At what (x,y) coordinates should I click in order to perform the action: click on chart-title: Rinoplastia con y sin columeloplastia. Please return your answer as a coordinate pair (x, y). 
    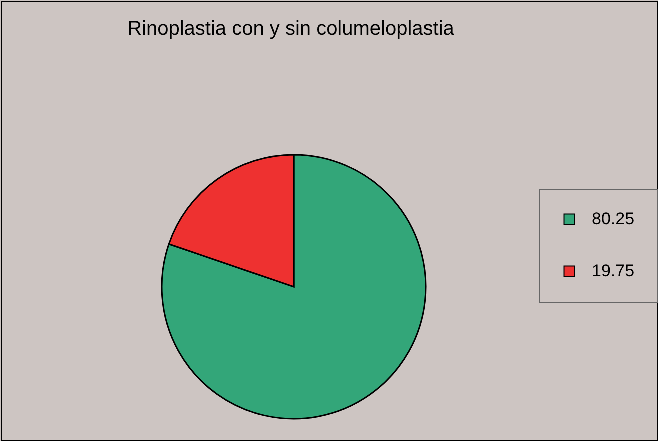
    Looking at the image, I should click on (292, 29).